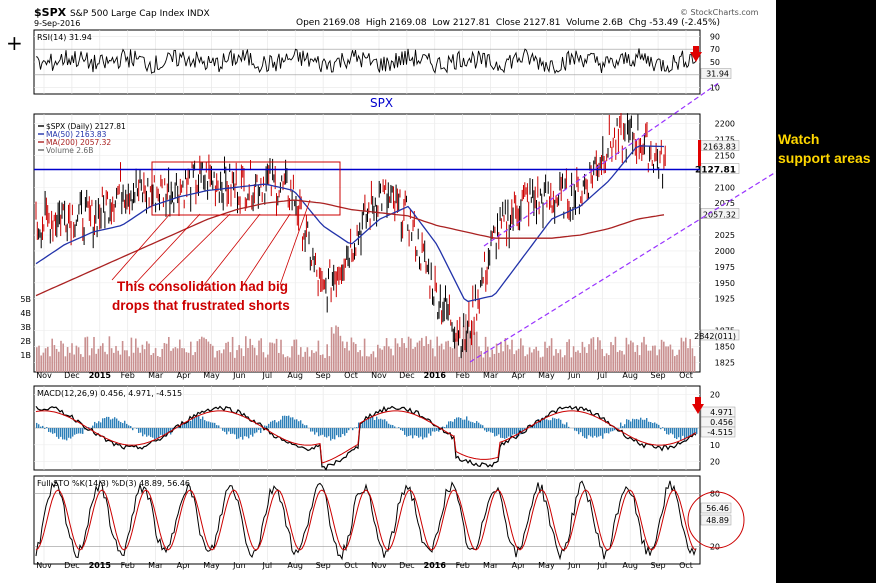 The height and width of the screenshot is (583, 876). I want to click on x-tick-label: 2016, so click(435, 565).